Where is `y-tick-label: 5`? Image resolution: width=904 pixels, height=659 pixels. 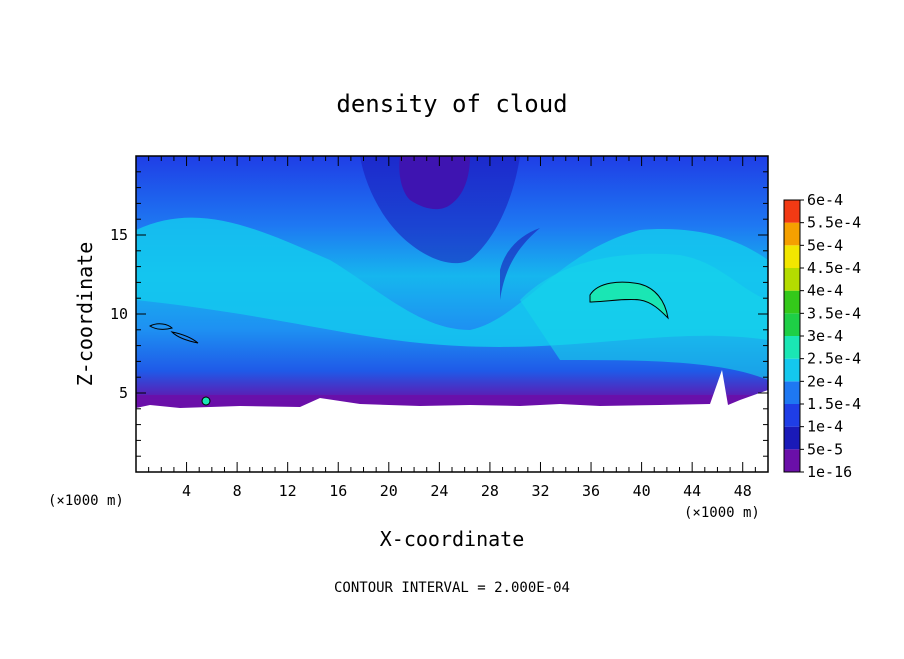
y-tick-label: 5 is located at coordinates (123, 393).